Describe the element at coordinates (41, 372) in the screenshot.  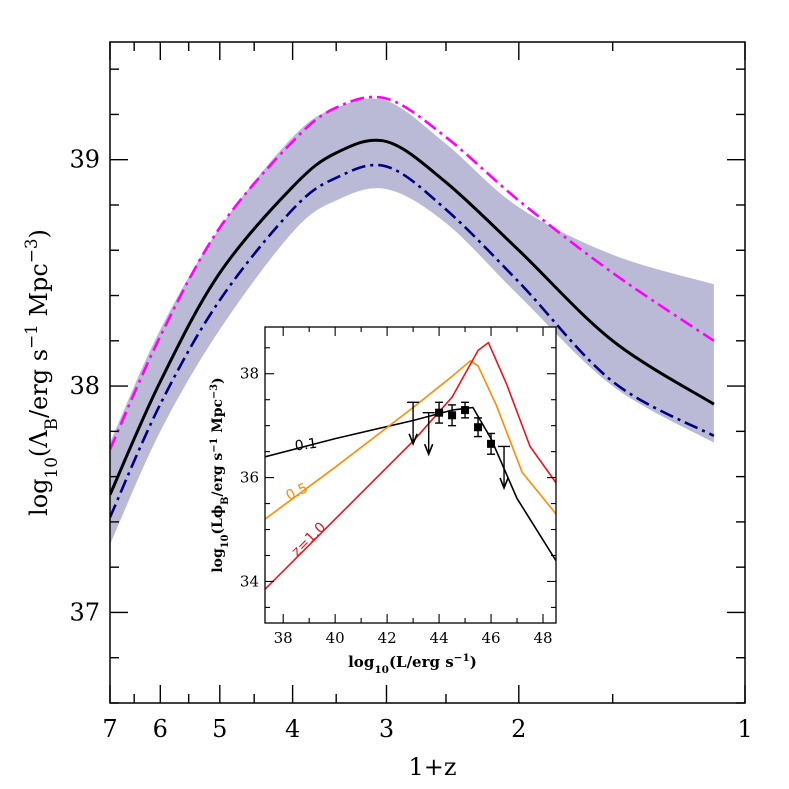
I see `y-axis-label: log10(ΛB/erg s−1 Mpc−3)` at that location.